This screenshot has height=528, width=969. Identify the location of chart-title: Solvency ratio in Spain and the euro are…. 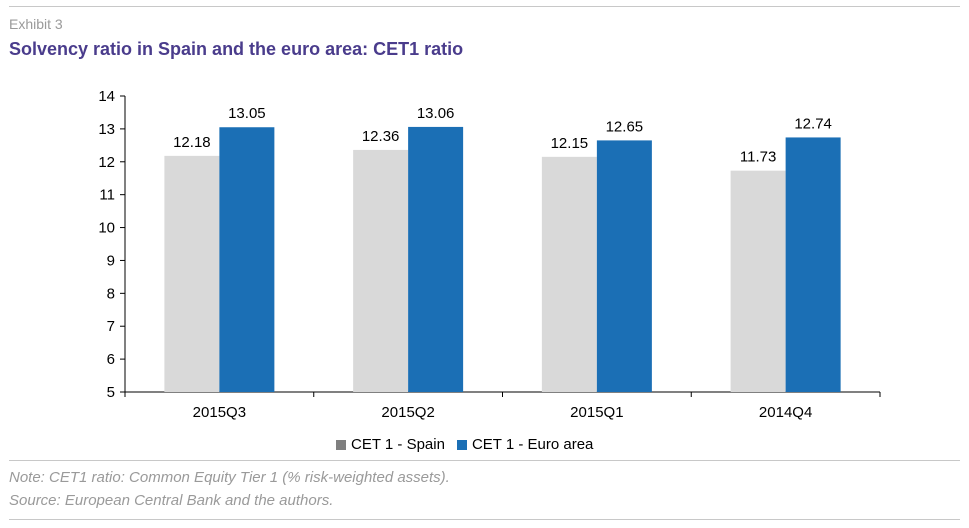
(236, 49).